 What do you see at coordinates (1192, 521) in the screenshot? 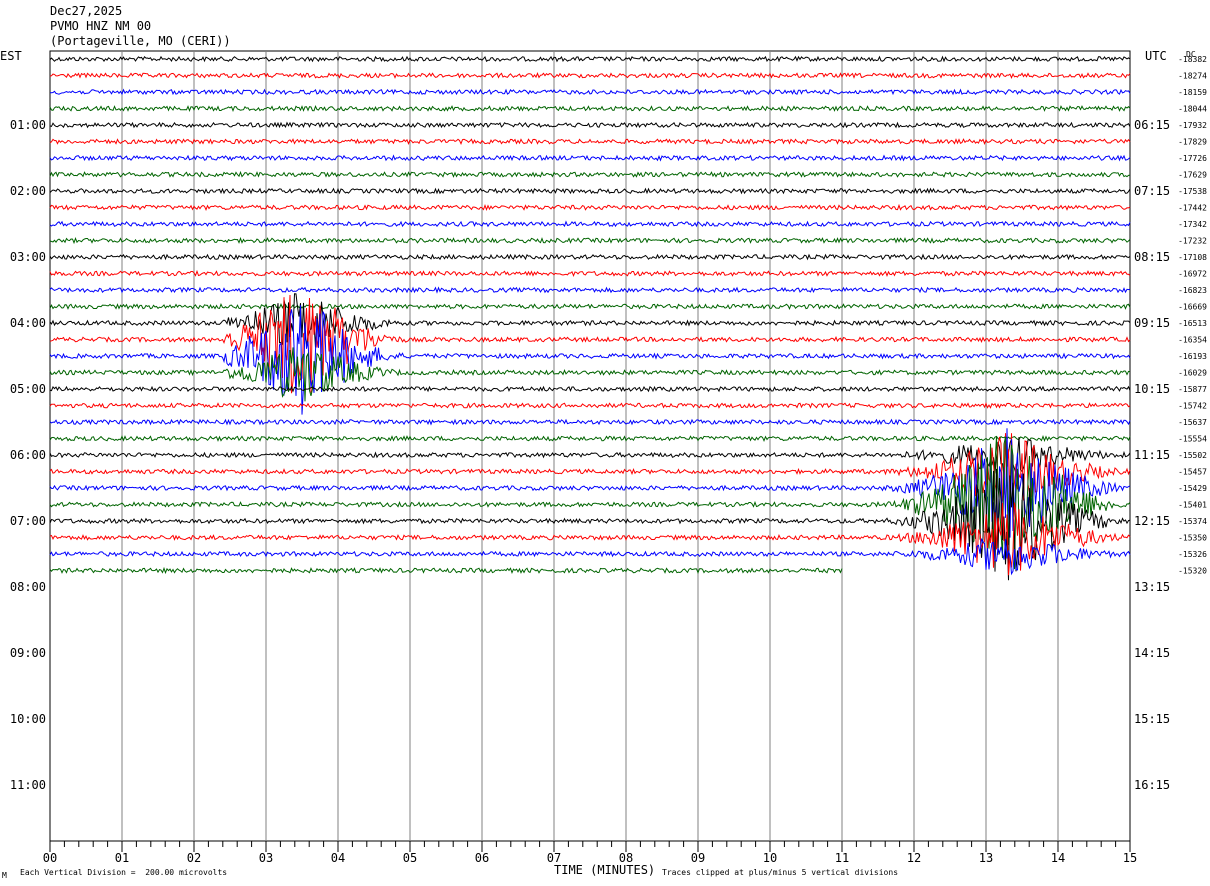
I see `dc-offset-label: -15374` at bounding box center [1192, 521].